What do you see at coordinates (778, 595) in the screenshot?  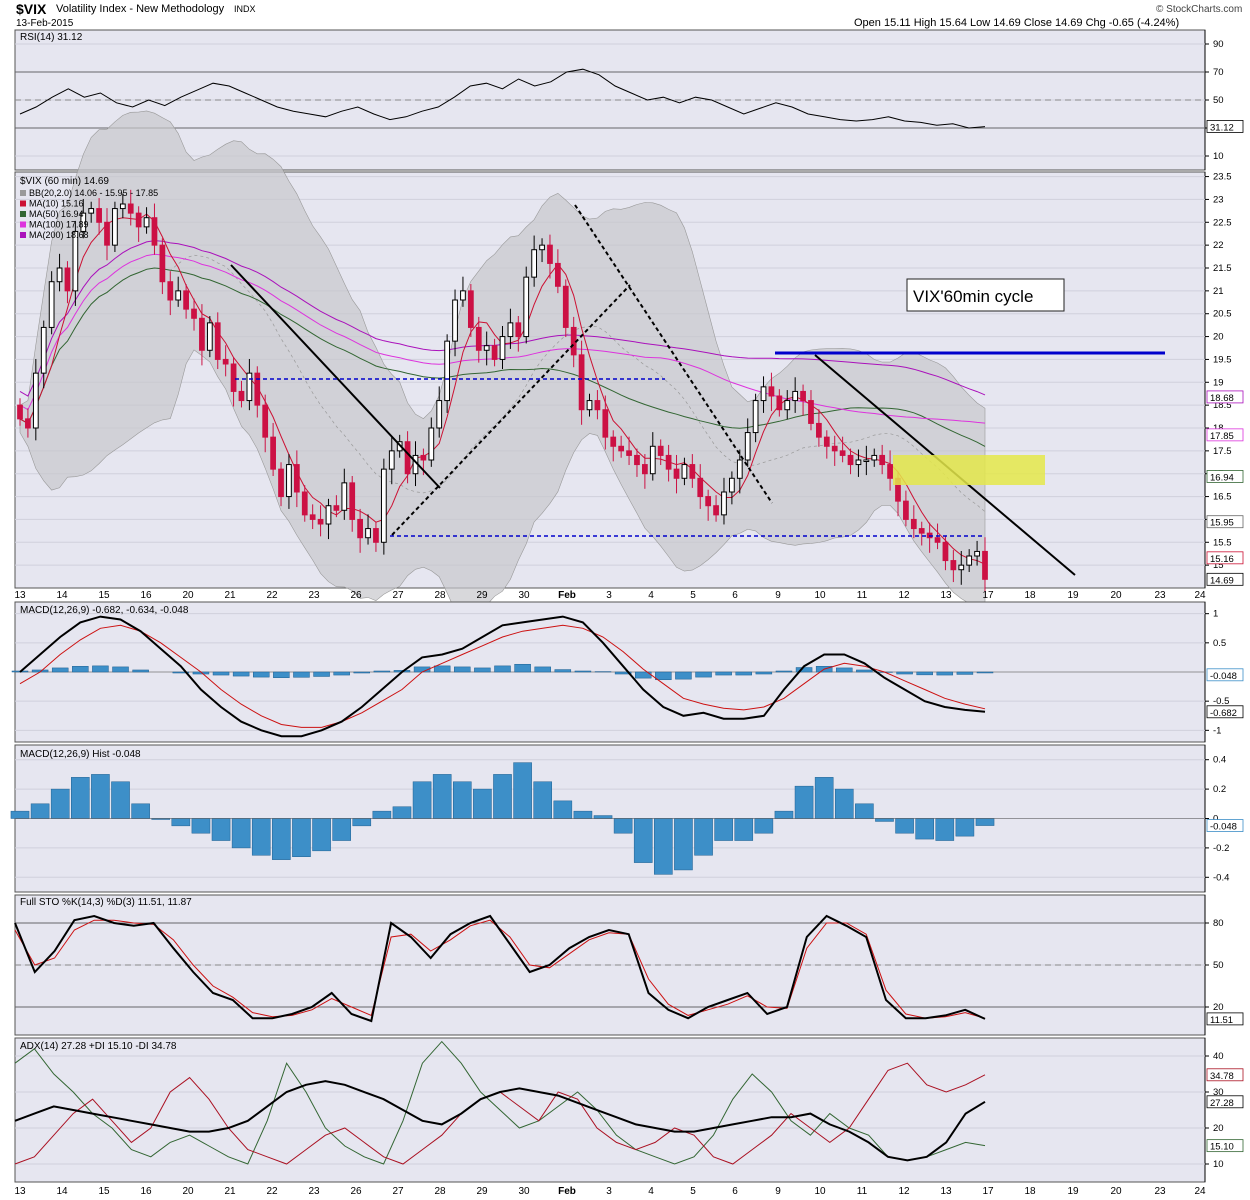 I see `x-tick-label: 9` at bounding box center [778, 595].